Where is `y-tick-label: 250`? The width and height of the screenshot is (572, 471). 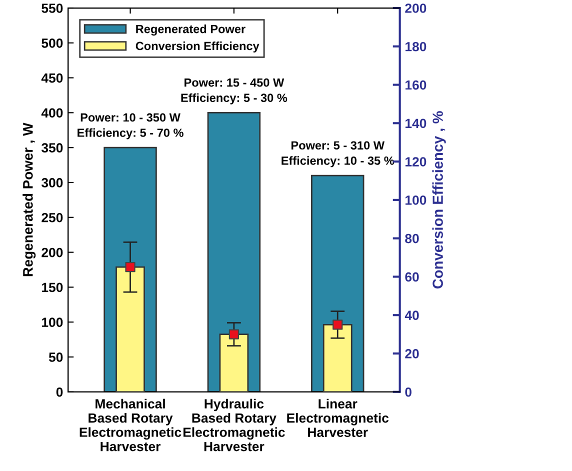
y-tick-label: 250 is located at coordinates (52, 217).